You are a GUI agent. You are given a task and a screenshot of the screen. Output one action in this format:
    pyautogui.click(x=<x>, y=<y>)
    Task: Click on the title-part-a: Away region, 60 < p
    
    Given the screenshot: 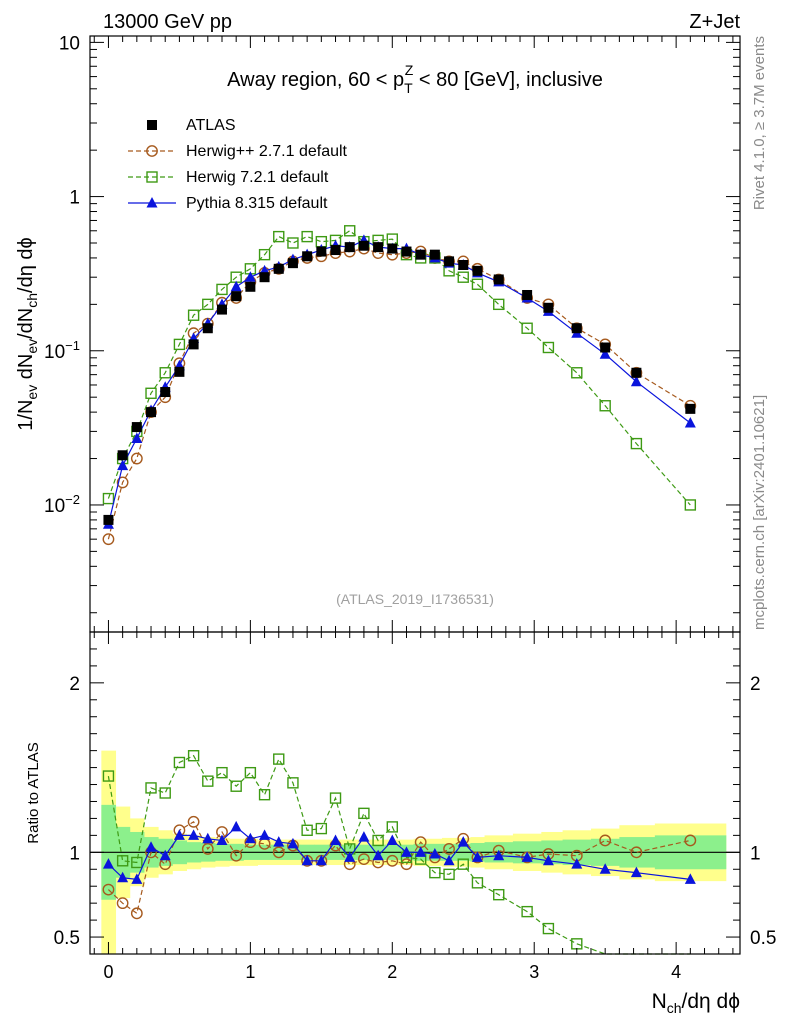 What is the action you would take?
    pyautogui.click(x=315, y=80)
    